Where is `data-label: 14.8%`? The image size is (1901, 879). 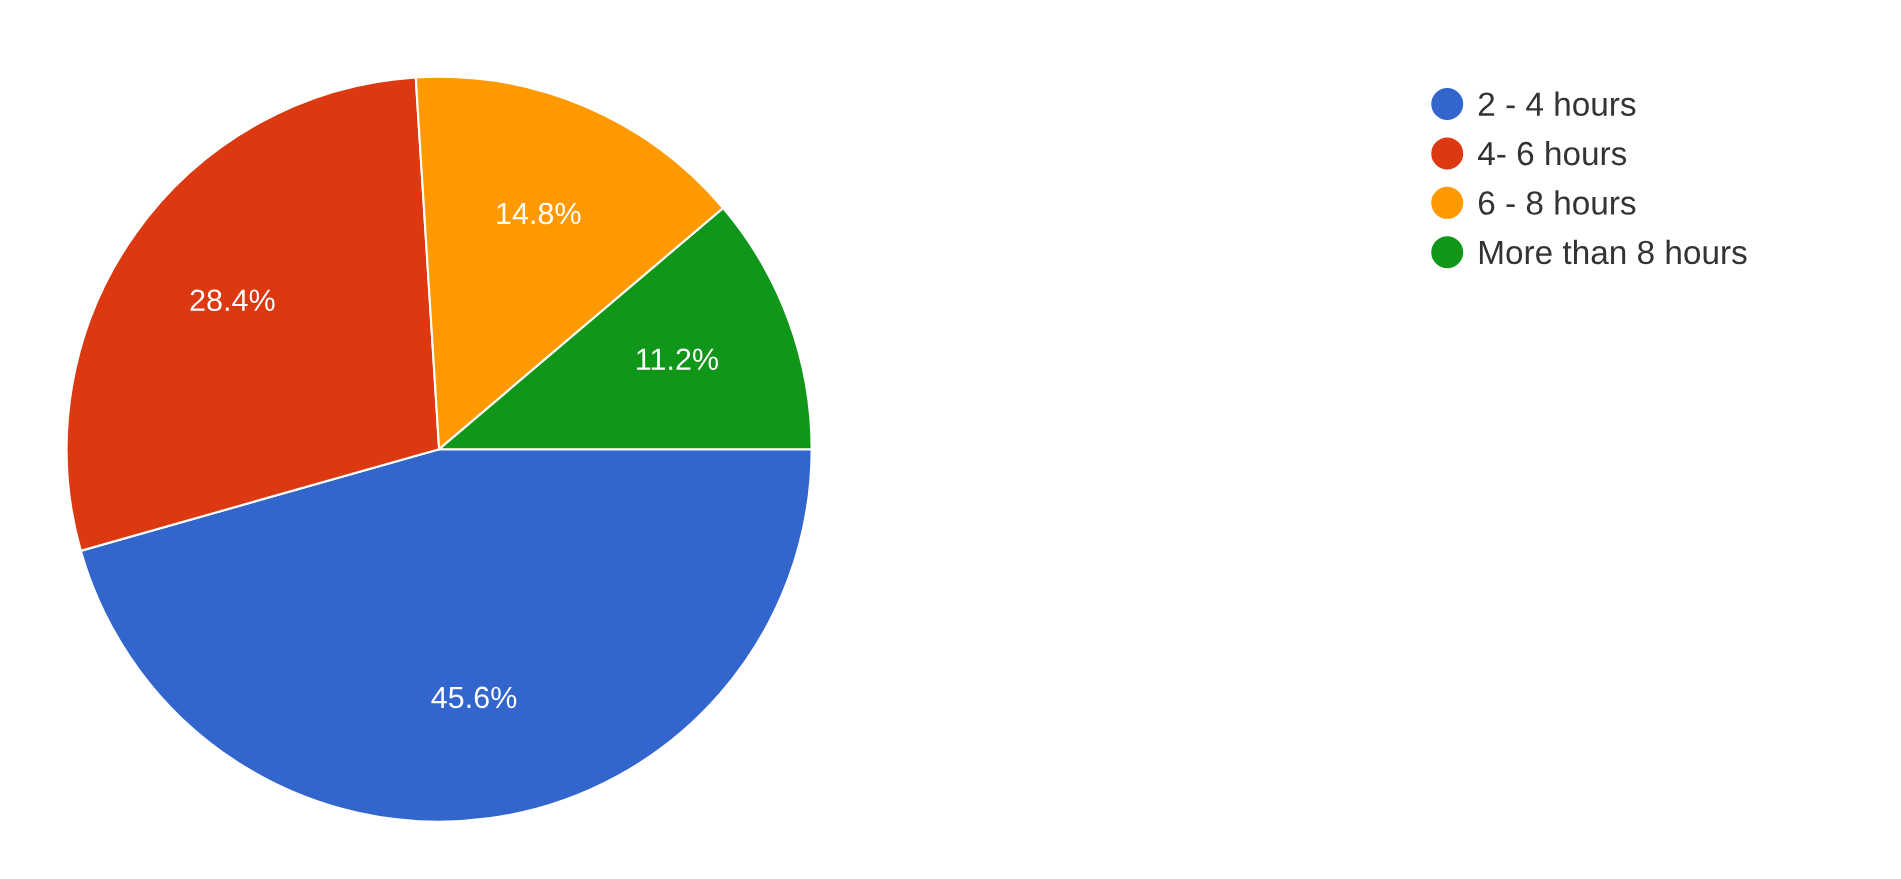 data-label: 14.8% is located at coordinates (539, 213).